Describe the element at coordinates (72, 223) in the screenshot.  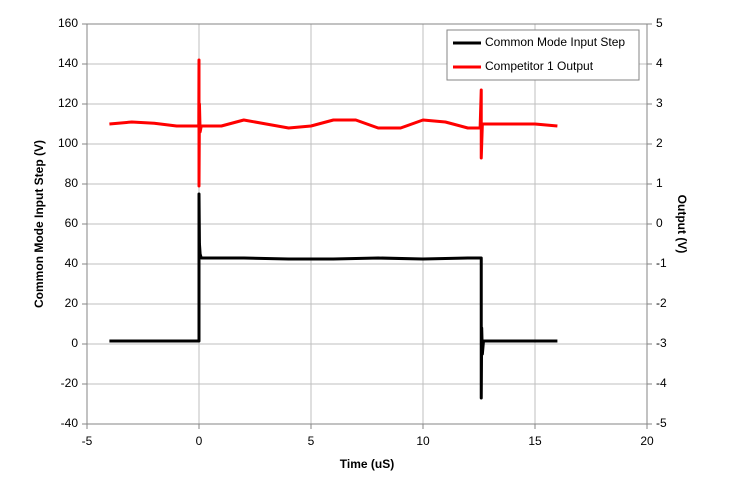
I see `y-tick-label: 60` at that location.